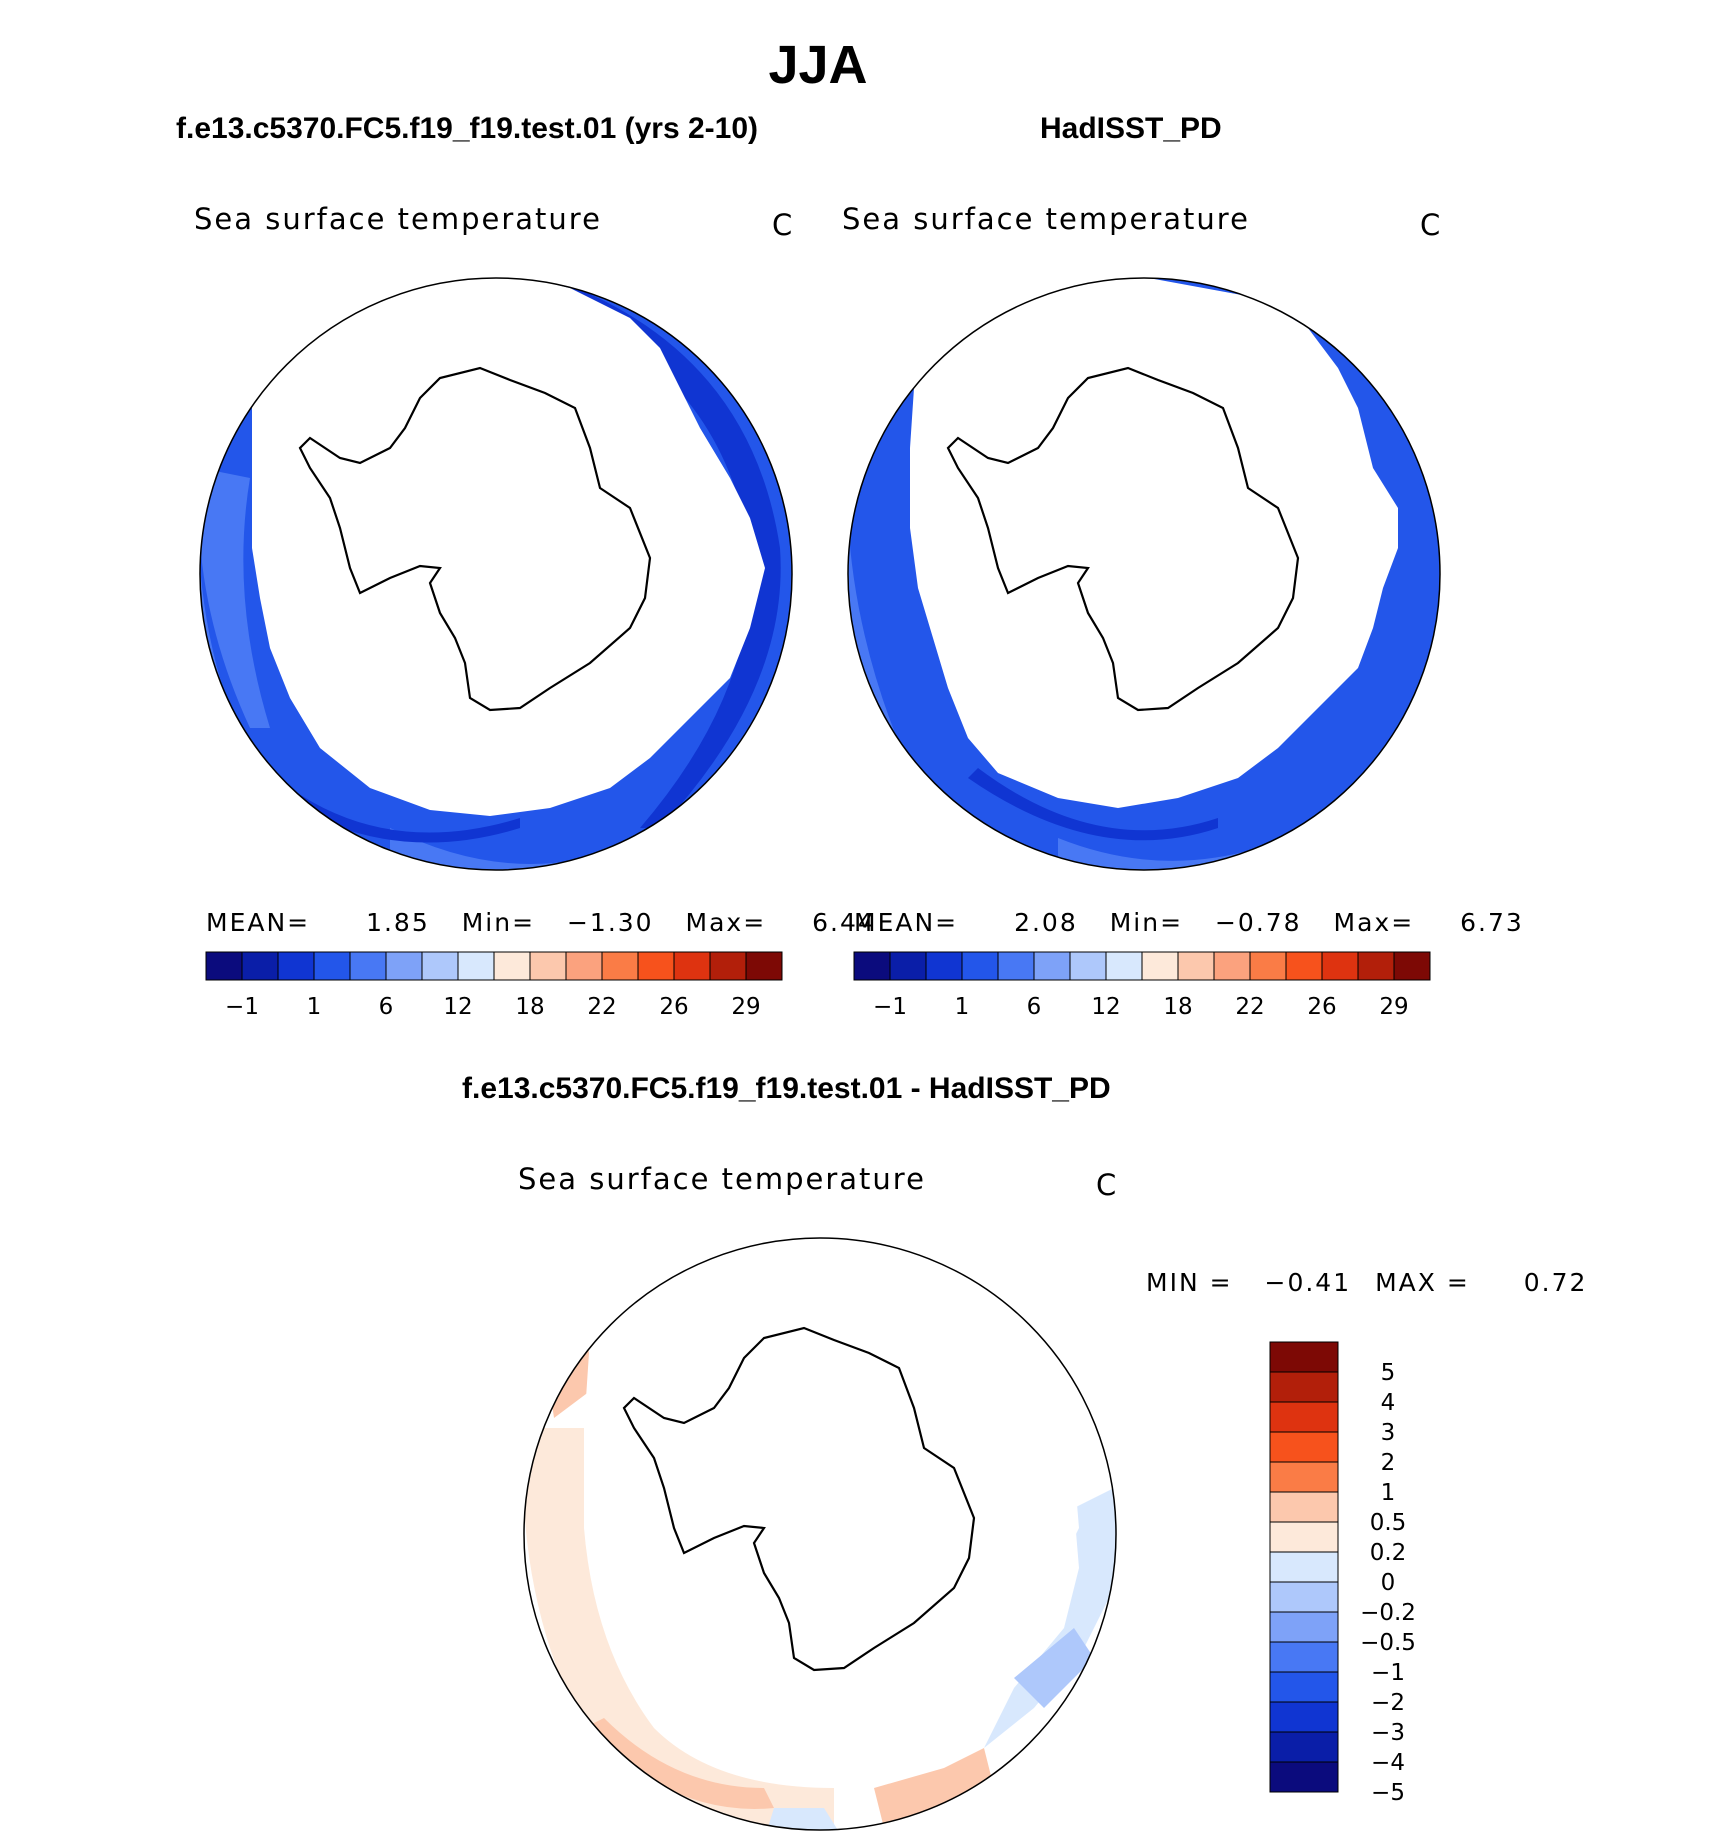 The width and height of the screenshot is (1710, 1840). Describe the element at coordinates (1366, 1282) in the screenshot. I see `stats-diff: MIN = −0.41 MAX = 0.72` at that location.